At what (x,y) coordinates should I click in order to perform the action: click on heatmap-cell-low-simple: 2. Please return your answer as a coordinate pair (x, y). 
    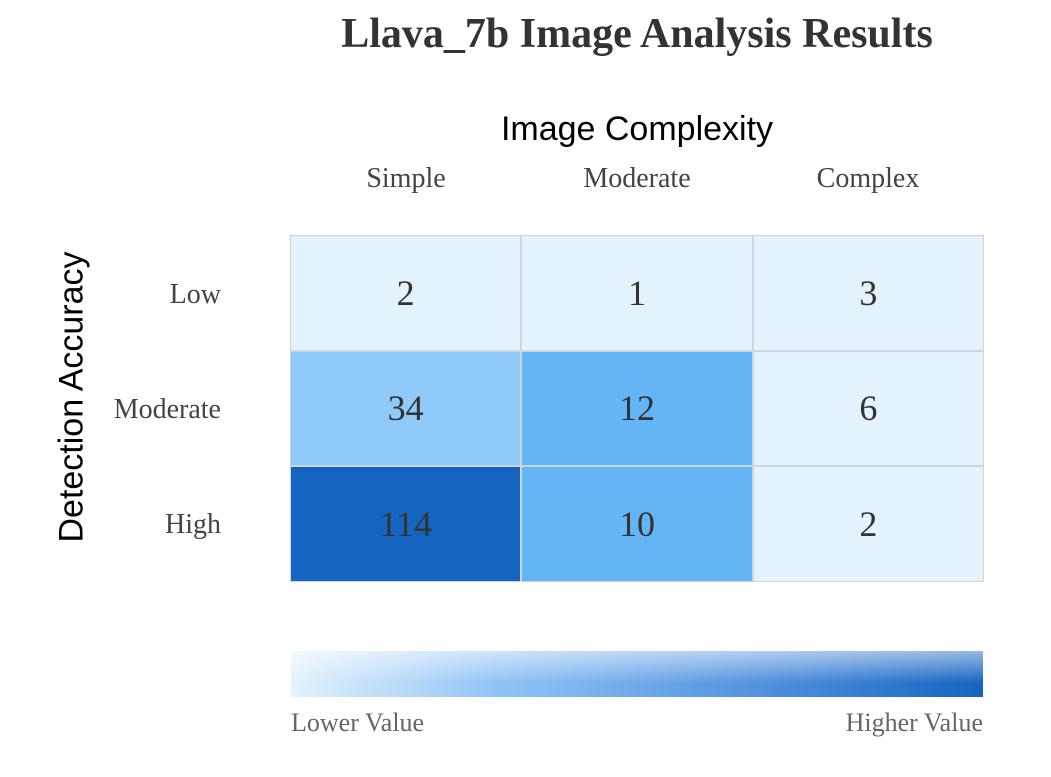
    Looking at the image, I should click on (406, 293).